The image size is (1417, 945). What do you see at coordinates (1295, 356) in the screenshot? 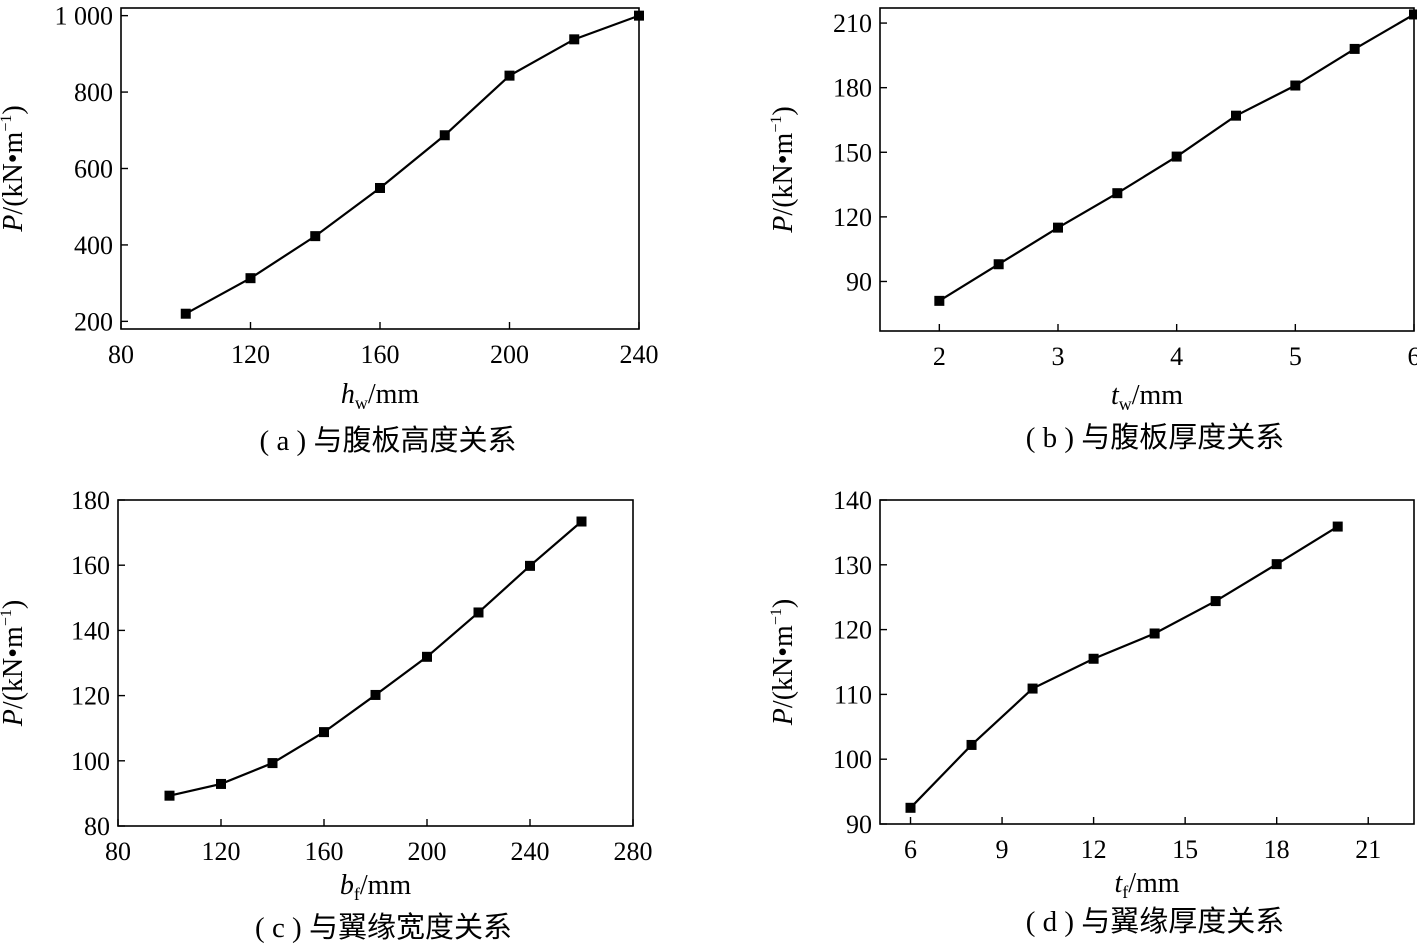
I see `x-tick-label: 5` at bounding box center [1295, 356].